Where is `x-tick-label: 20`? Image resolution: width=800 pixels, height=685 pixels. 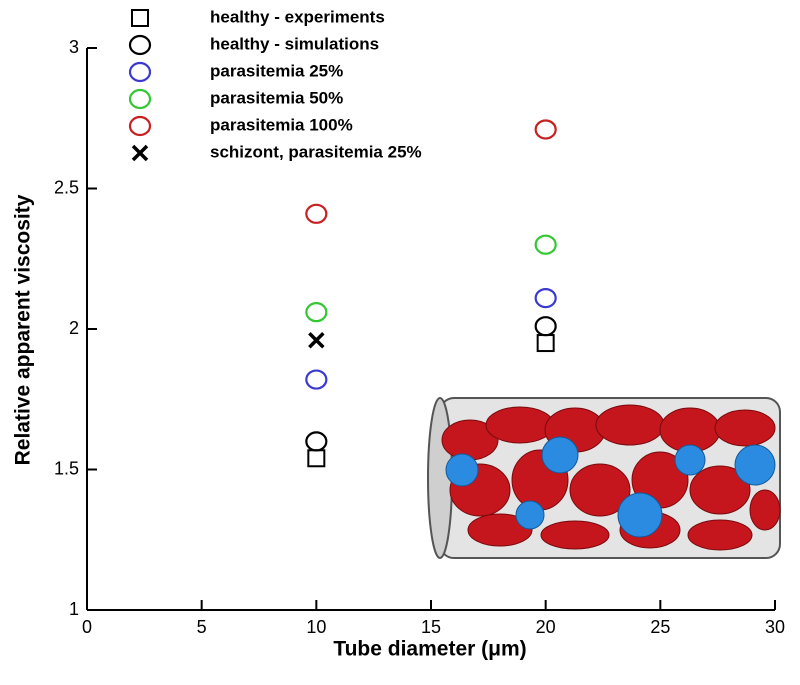
x-tick-label: 20 is located at coordinates (546, 627).